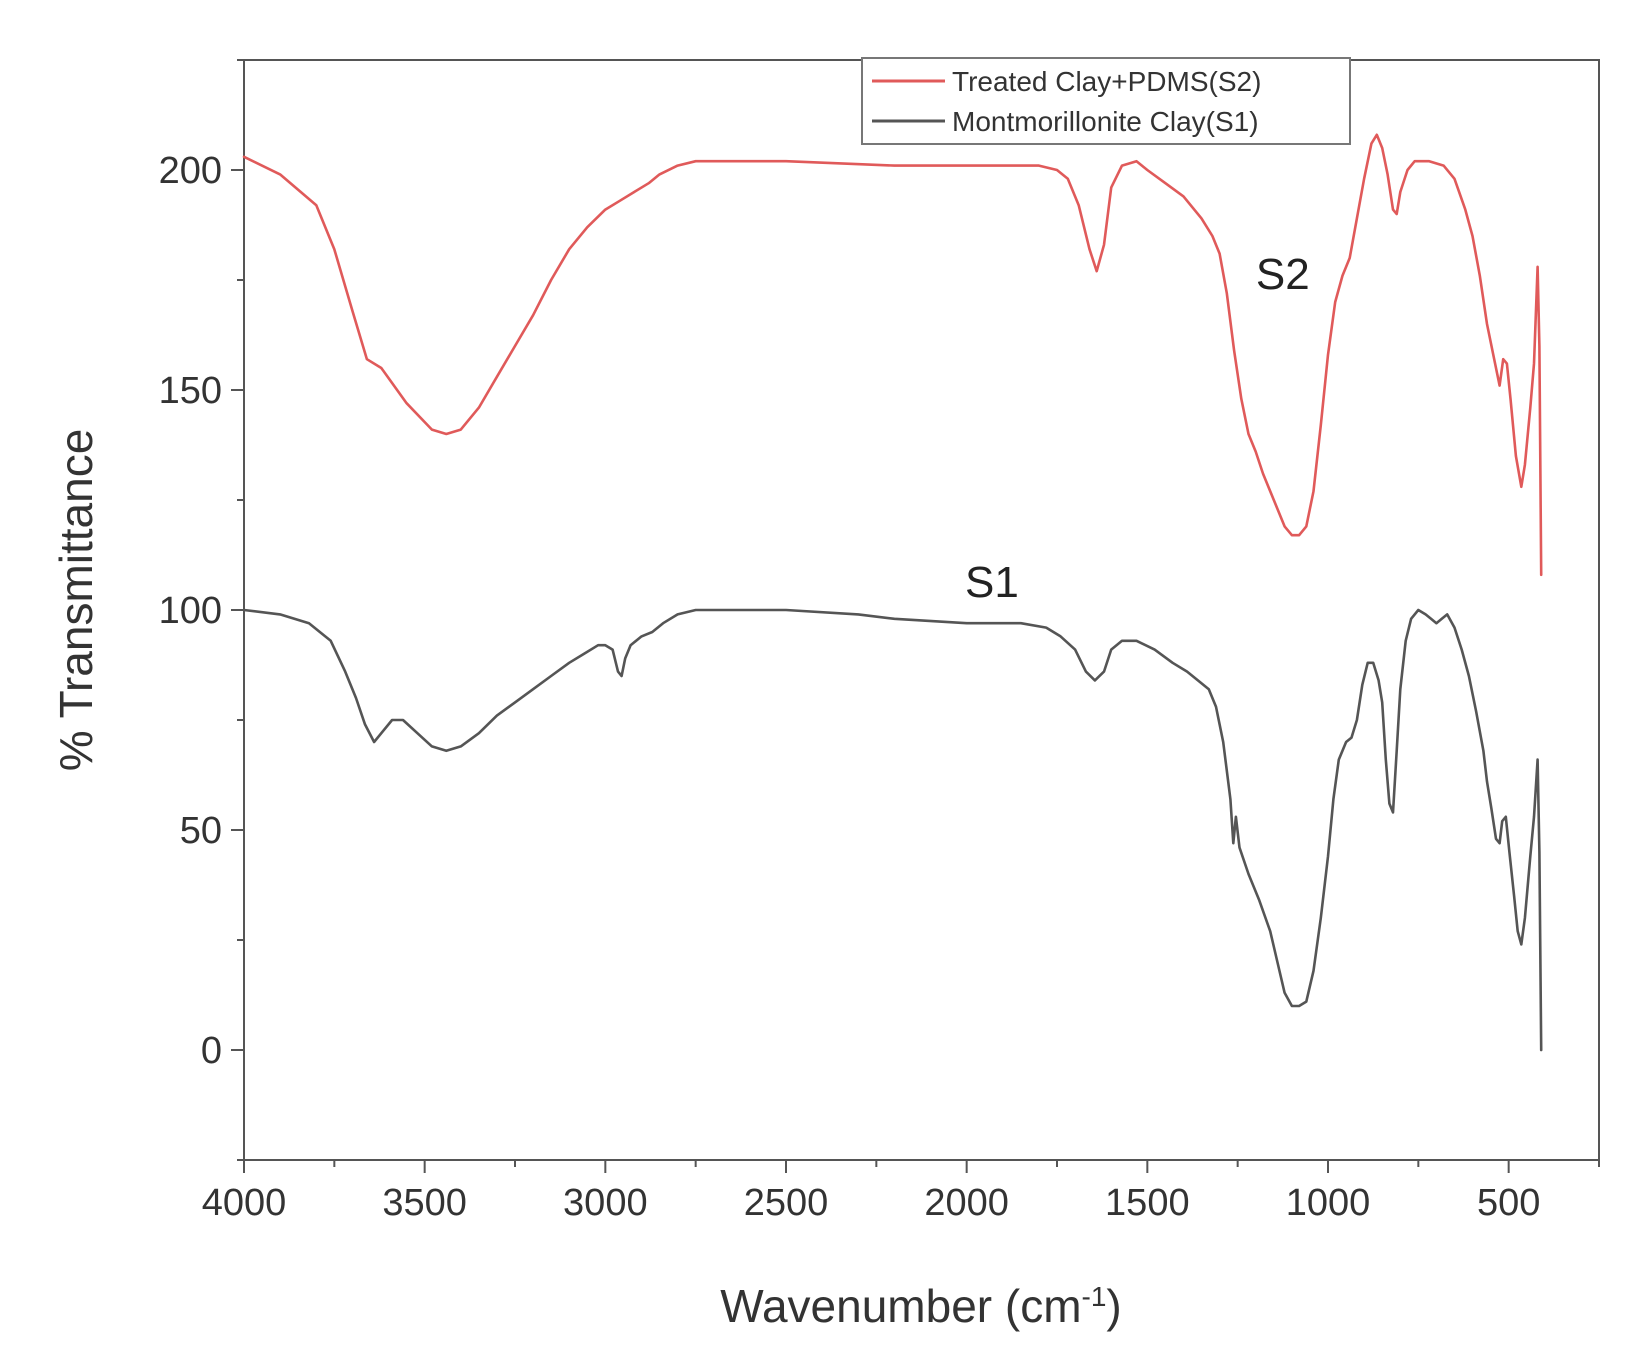 This screenshot has height=1361, width=1630. What do you see at coordinates (901, 1192) in the screenshot?
I see `x-axis: 4000 3500 3000 2500 2000 1500 1000 500` at bounding box center [901, 1192].